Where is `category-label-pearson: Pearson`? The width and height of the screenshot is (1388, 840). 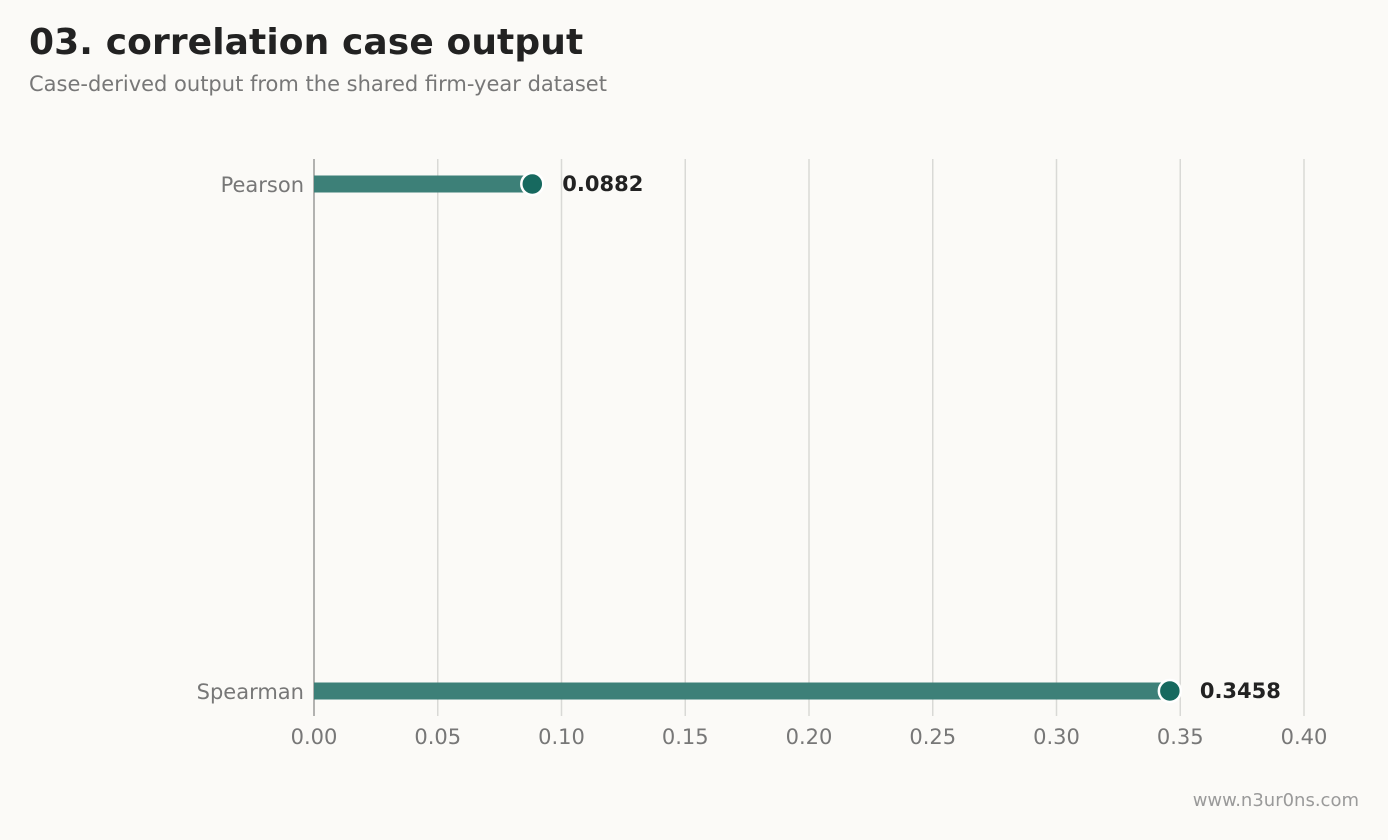 category-label-pearson: Pearson is located at coordinates (262, 185).